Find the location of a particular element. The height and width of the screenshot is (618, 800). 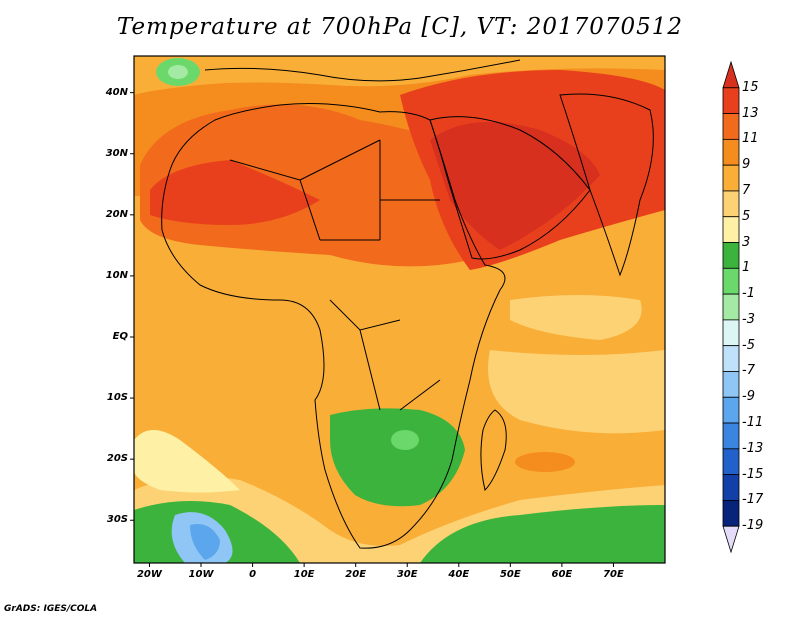

y-tick-label: 30N is located at coordinates (116, 153).